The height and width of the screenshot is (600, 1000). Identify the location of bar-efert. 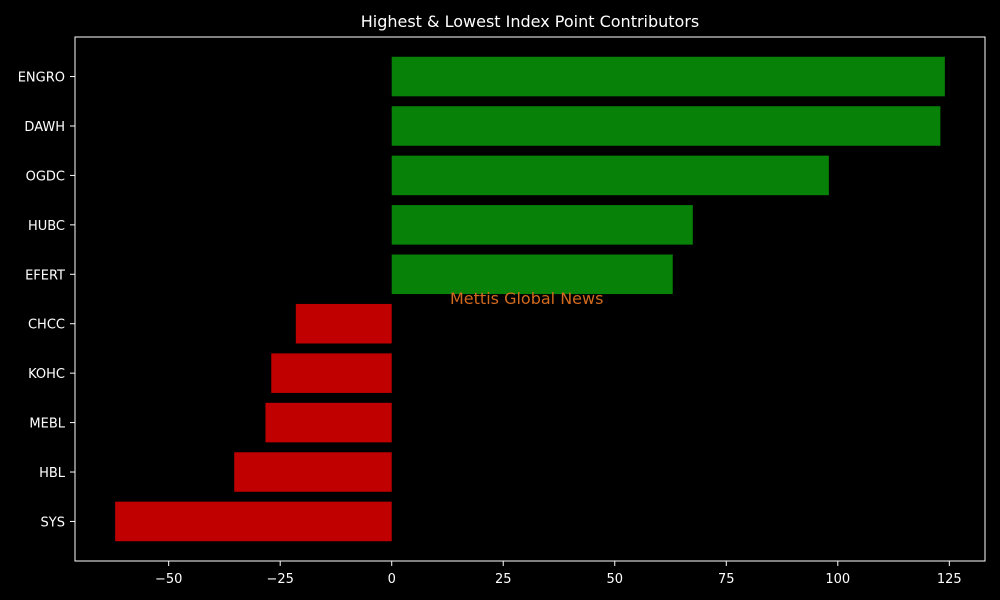
(532, 274).